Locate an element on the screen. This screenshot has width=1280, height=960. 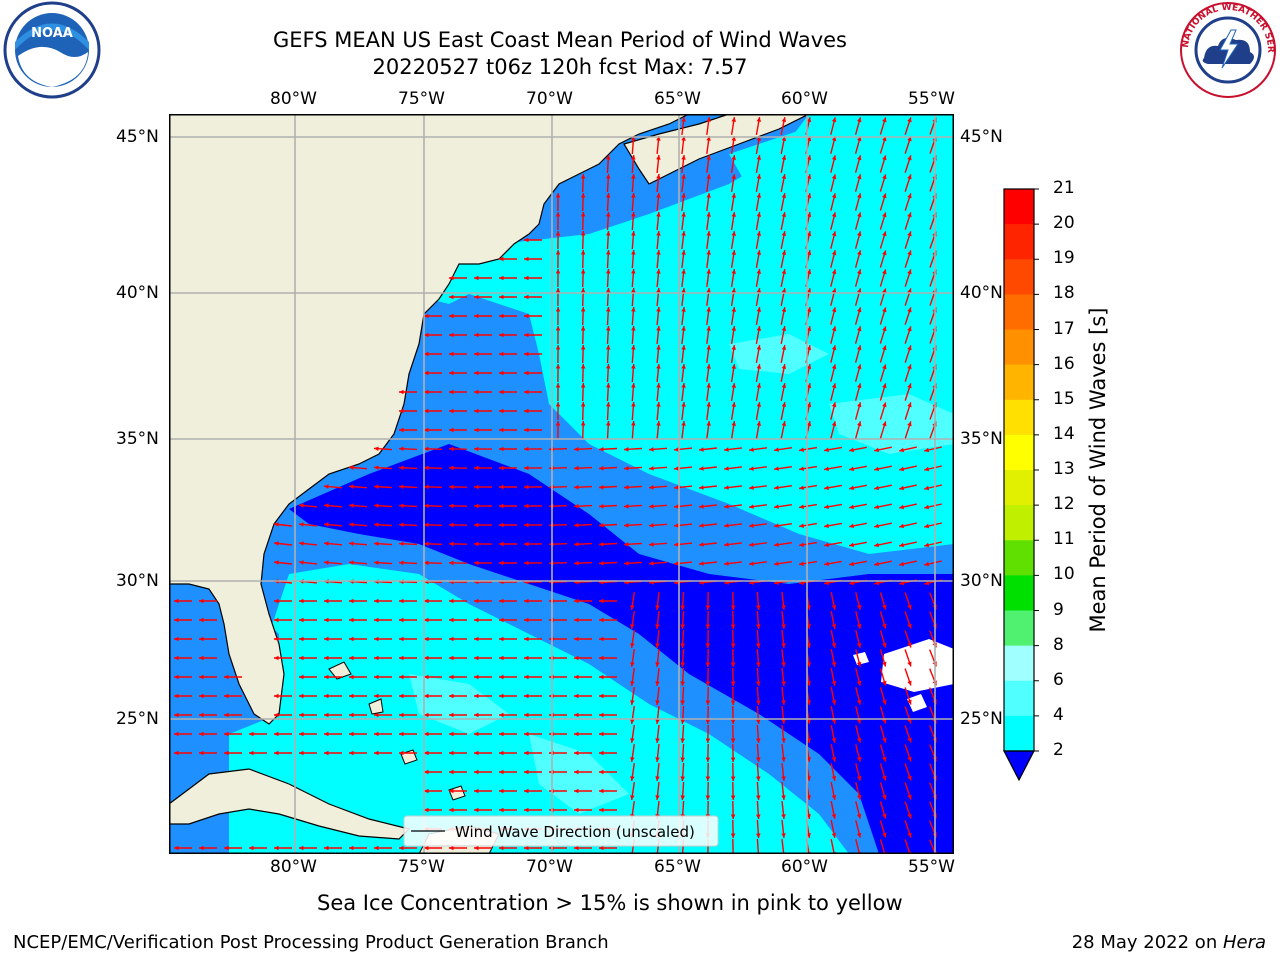
colorbar-tick-label: 11 is located at coordinates (1064, 539).